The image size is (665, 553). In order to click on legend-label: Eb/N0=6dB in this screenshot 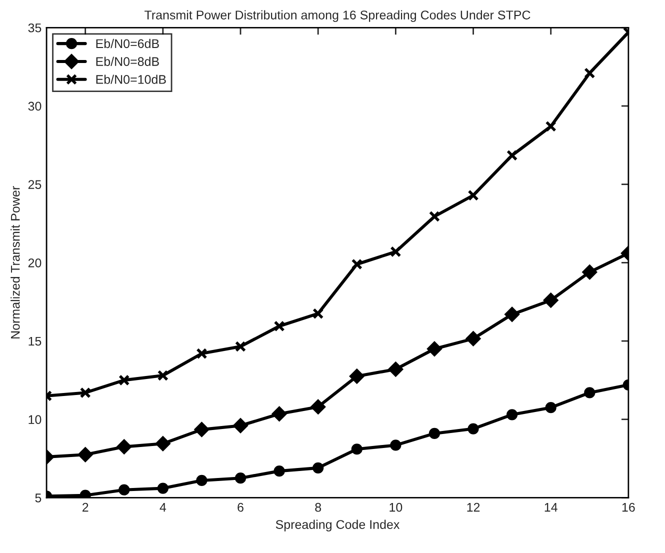, I will do `click(127, 43)`.